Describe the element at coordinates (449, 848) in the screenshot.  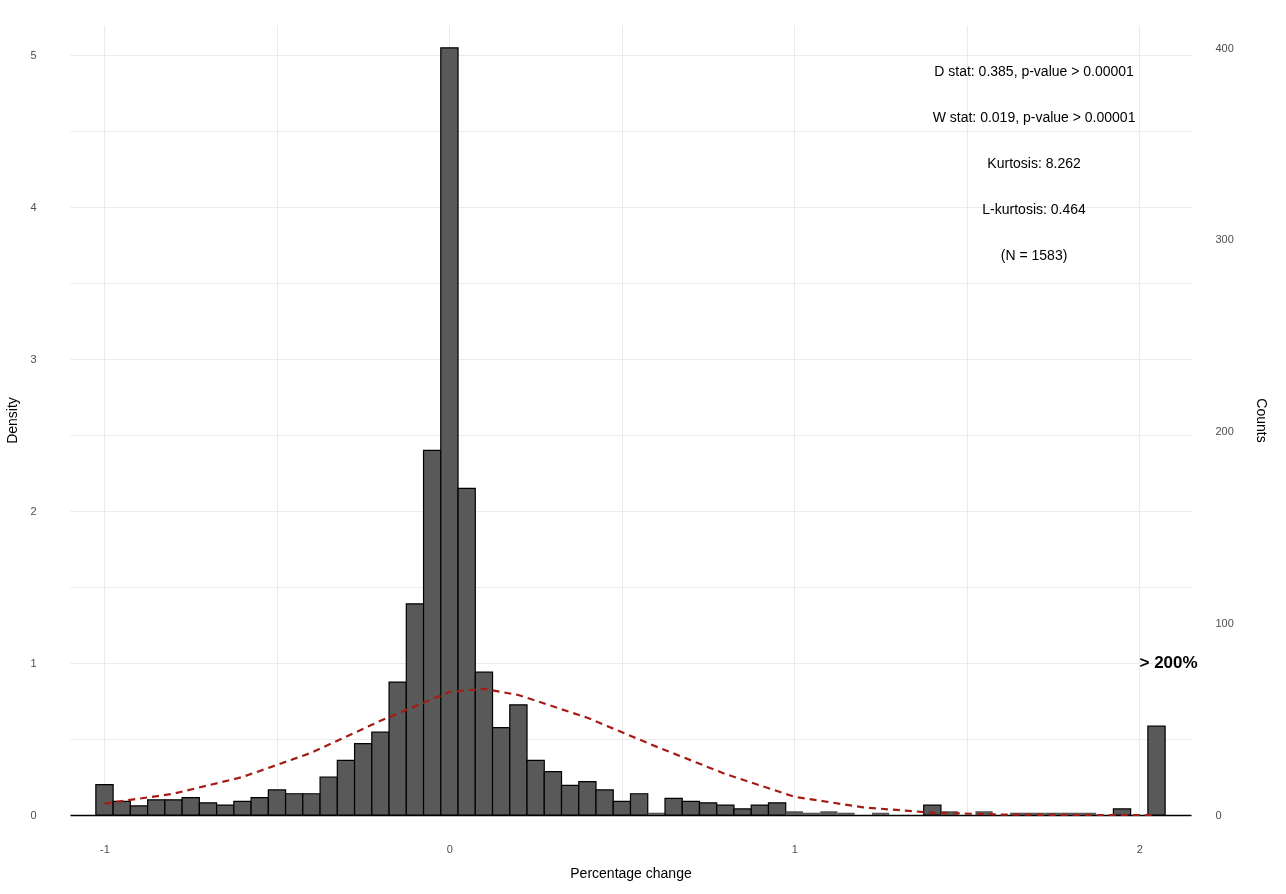
I see `x-tick-label: 0` at that location.